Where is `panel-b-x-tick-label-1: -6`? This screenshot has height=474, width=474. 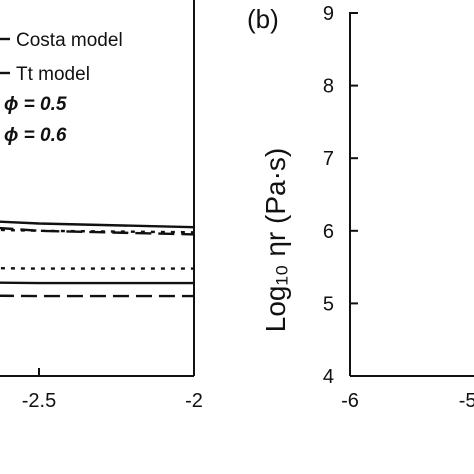
panel-b-x-tick-label-1: -6 is located at coordinates (350, 401).